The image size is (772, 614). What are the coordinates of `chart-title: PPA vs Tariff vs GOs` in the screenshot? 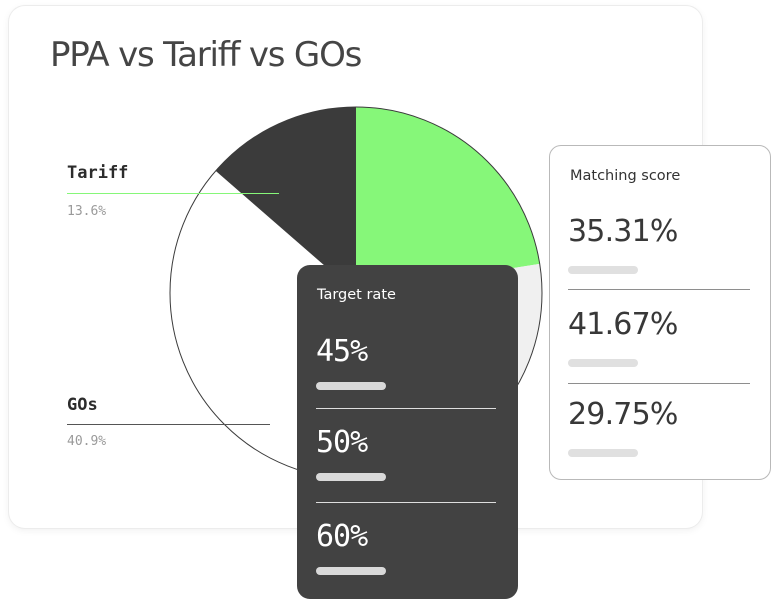 It's located at (206, 55).